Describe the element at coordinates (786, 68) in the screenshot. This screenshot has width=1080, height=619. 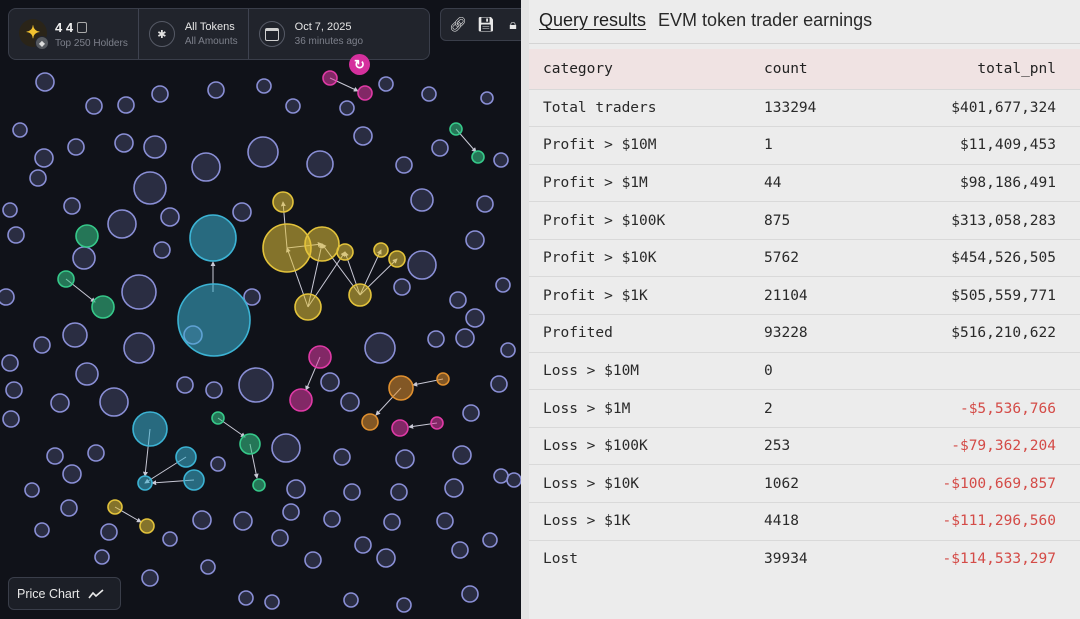
I see `column-header-count: count` at that location.